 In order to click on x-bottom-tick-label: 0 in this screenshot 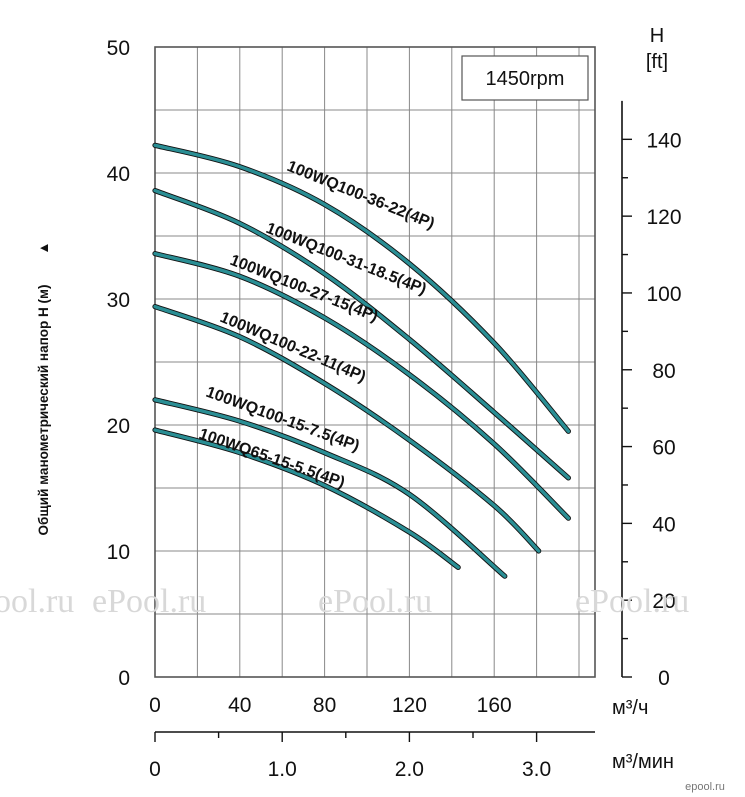, I will do `click(155, 769)`.